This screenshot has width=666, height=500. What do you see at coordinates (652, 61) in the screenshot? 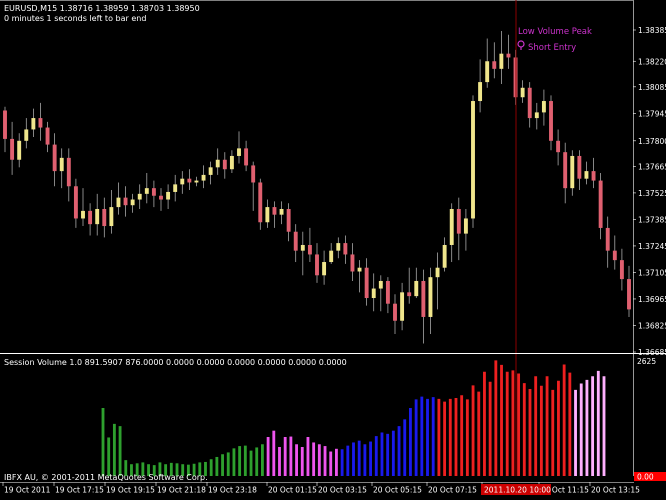
I see `price-tick-label: 1.38220` at bounding box center [652, 61].